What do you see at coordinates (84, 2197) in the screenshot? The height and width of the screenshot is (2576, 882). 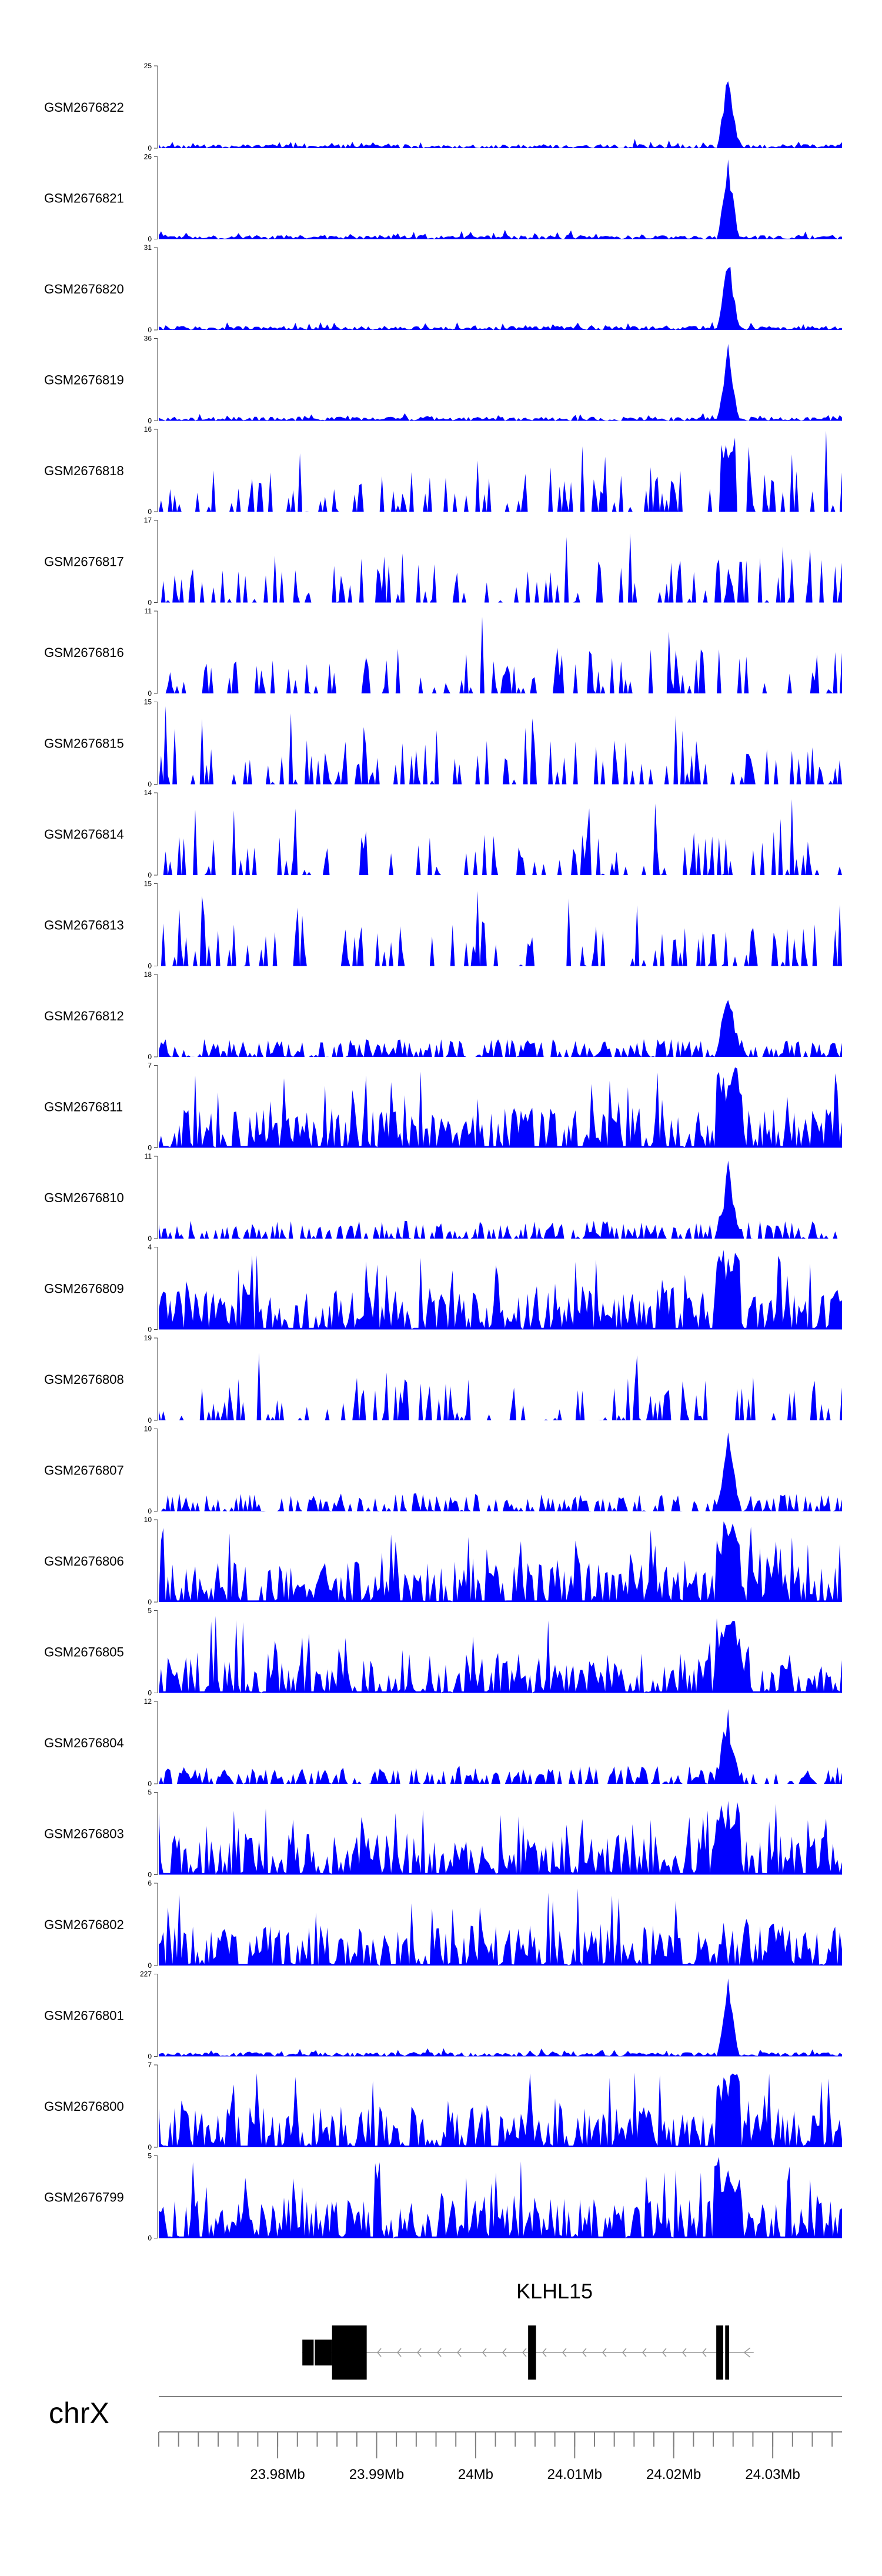 I see `track-label: GSM2676799` at bounding box center [84, 2197].